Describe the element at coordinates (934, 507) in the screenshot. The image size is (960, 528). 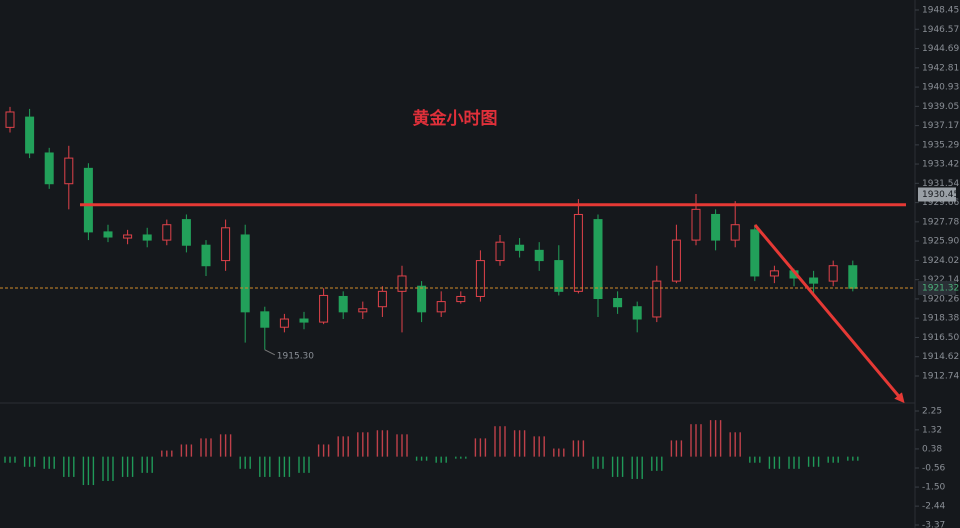
I see `y-tick-label: -2.44` at that location.